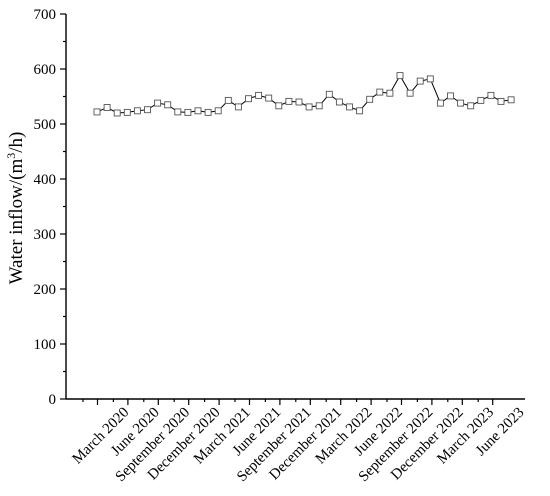 This screenshot has width=550, height=496. I want to click on series-group, so click(304, 94).